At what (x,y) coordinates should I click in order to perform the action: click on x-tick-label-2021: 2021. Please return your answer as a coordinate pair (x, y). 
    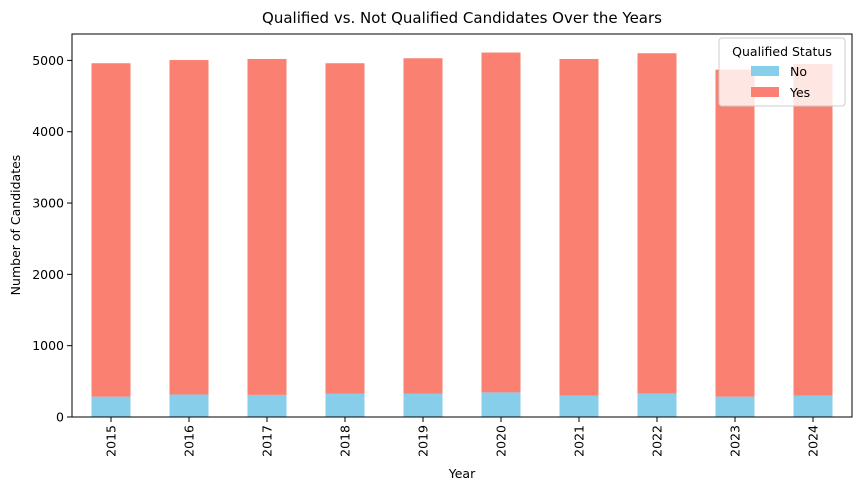
    Looking at the image, I should click on (579, 441).